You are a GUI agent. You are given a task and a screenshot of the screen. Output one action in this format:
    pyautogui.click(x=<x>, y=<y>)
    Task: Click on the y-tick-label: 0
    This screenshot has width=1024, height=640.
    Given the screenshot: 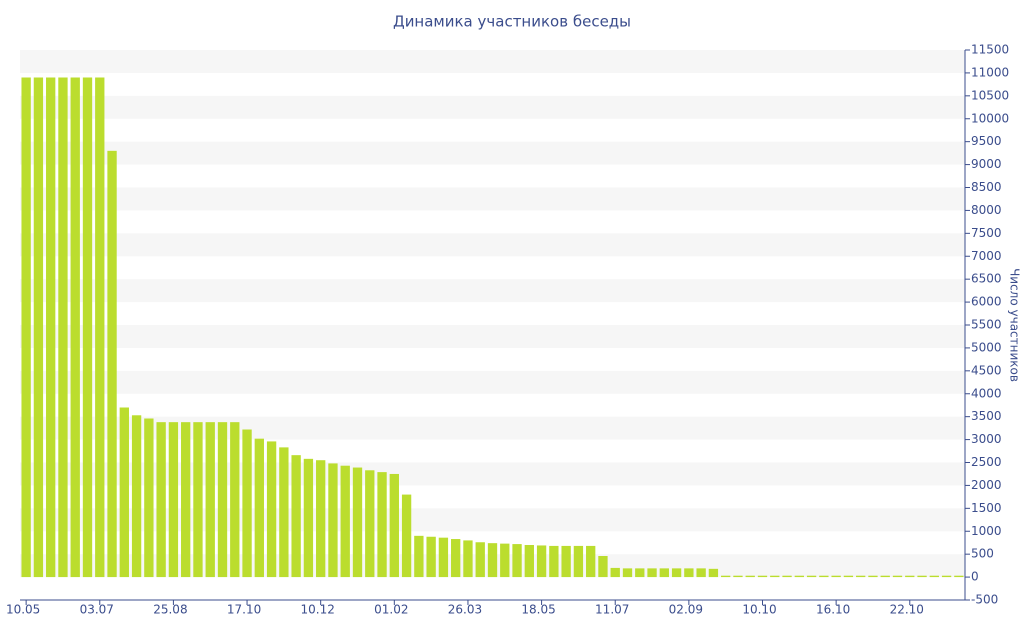 What is the action you would take?
    pyautogui.click(x=975, y=577)
    